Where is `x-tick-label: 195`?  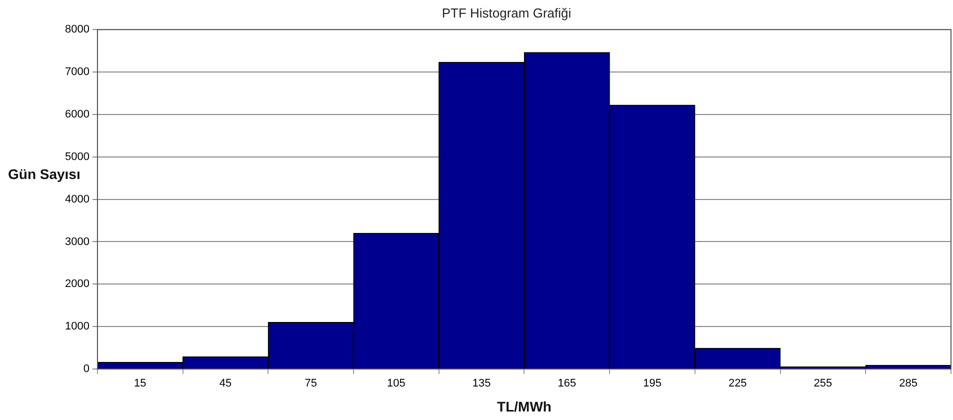 x-tick-label: 195 is located at coordinates (652, 384).